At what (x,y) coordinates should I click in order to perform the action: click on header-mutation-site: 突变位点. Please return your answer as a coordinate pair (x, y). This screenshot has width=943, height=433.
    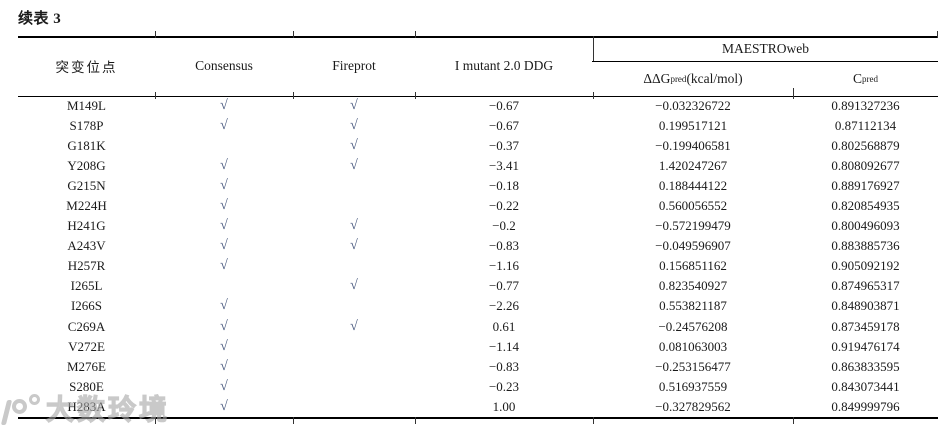
    Looking at the image, I should click on (86, 67).